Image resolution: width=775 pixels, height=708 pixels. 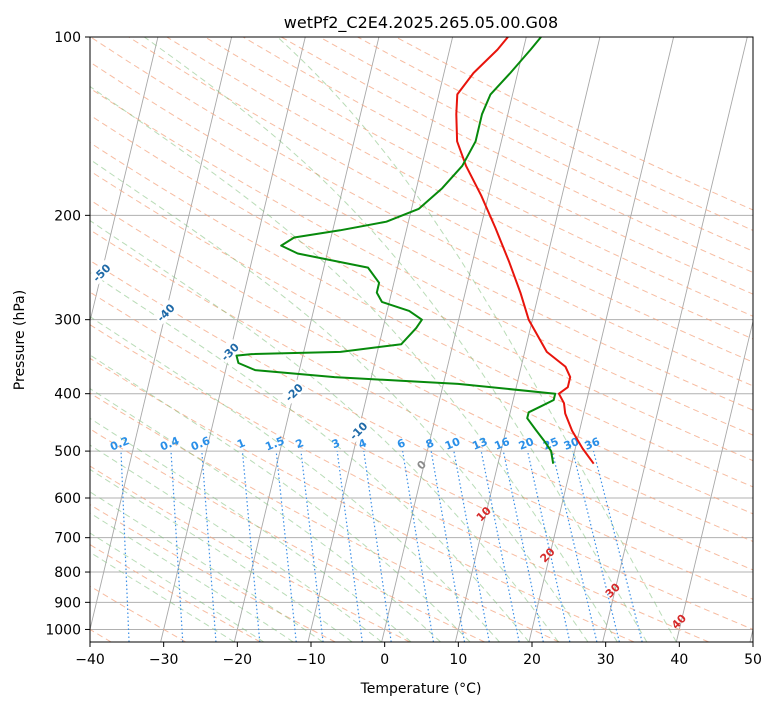 I want to click on y-tick-label: 1000, so click(x=63, y=630).